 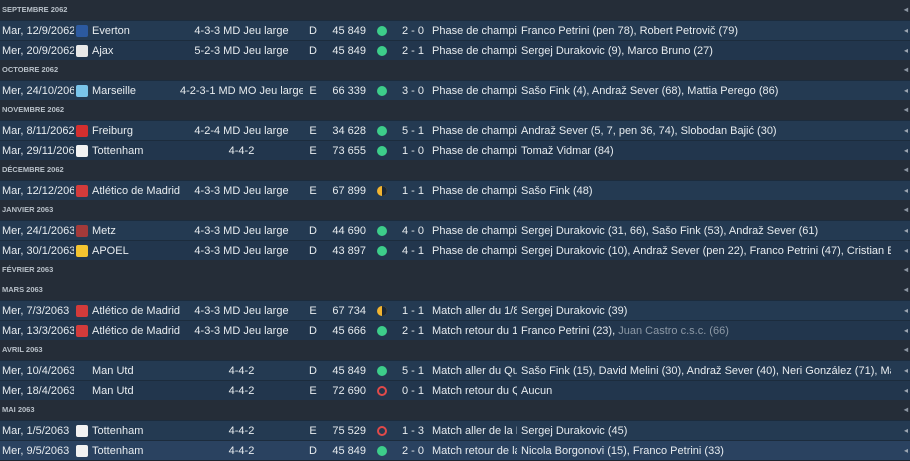 What do you see at coordinates (38, 371) in the screenshot?
I see `match-date: Mer, 10/4/2063` at bounding box center [38, 371].